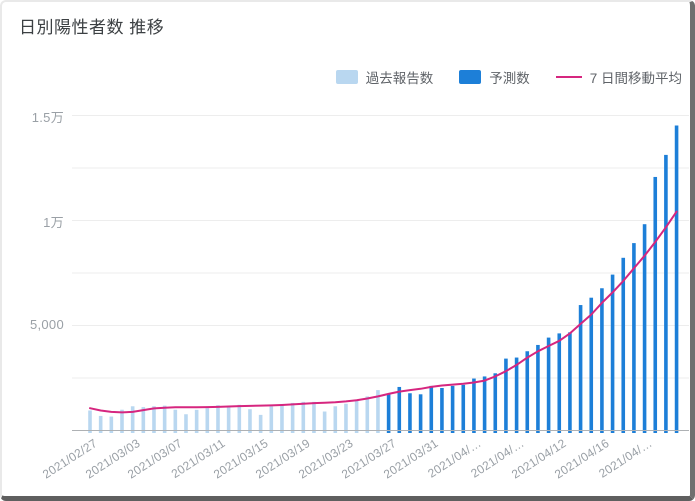 The image size is (695, 501). I want to click on legend-item-past: 過去報告数, so click(384, 77).